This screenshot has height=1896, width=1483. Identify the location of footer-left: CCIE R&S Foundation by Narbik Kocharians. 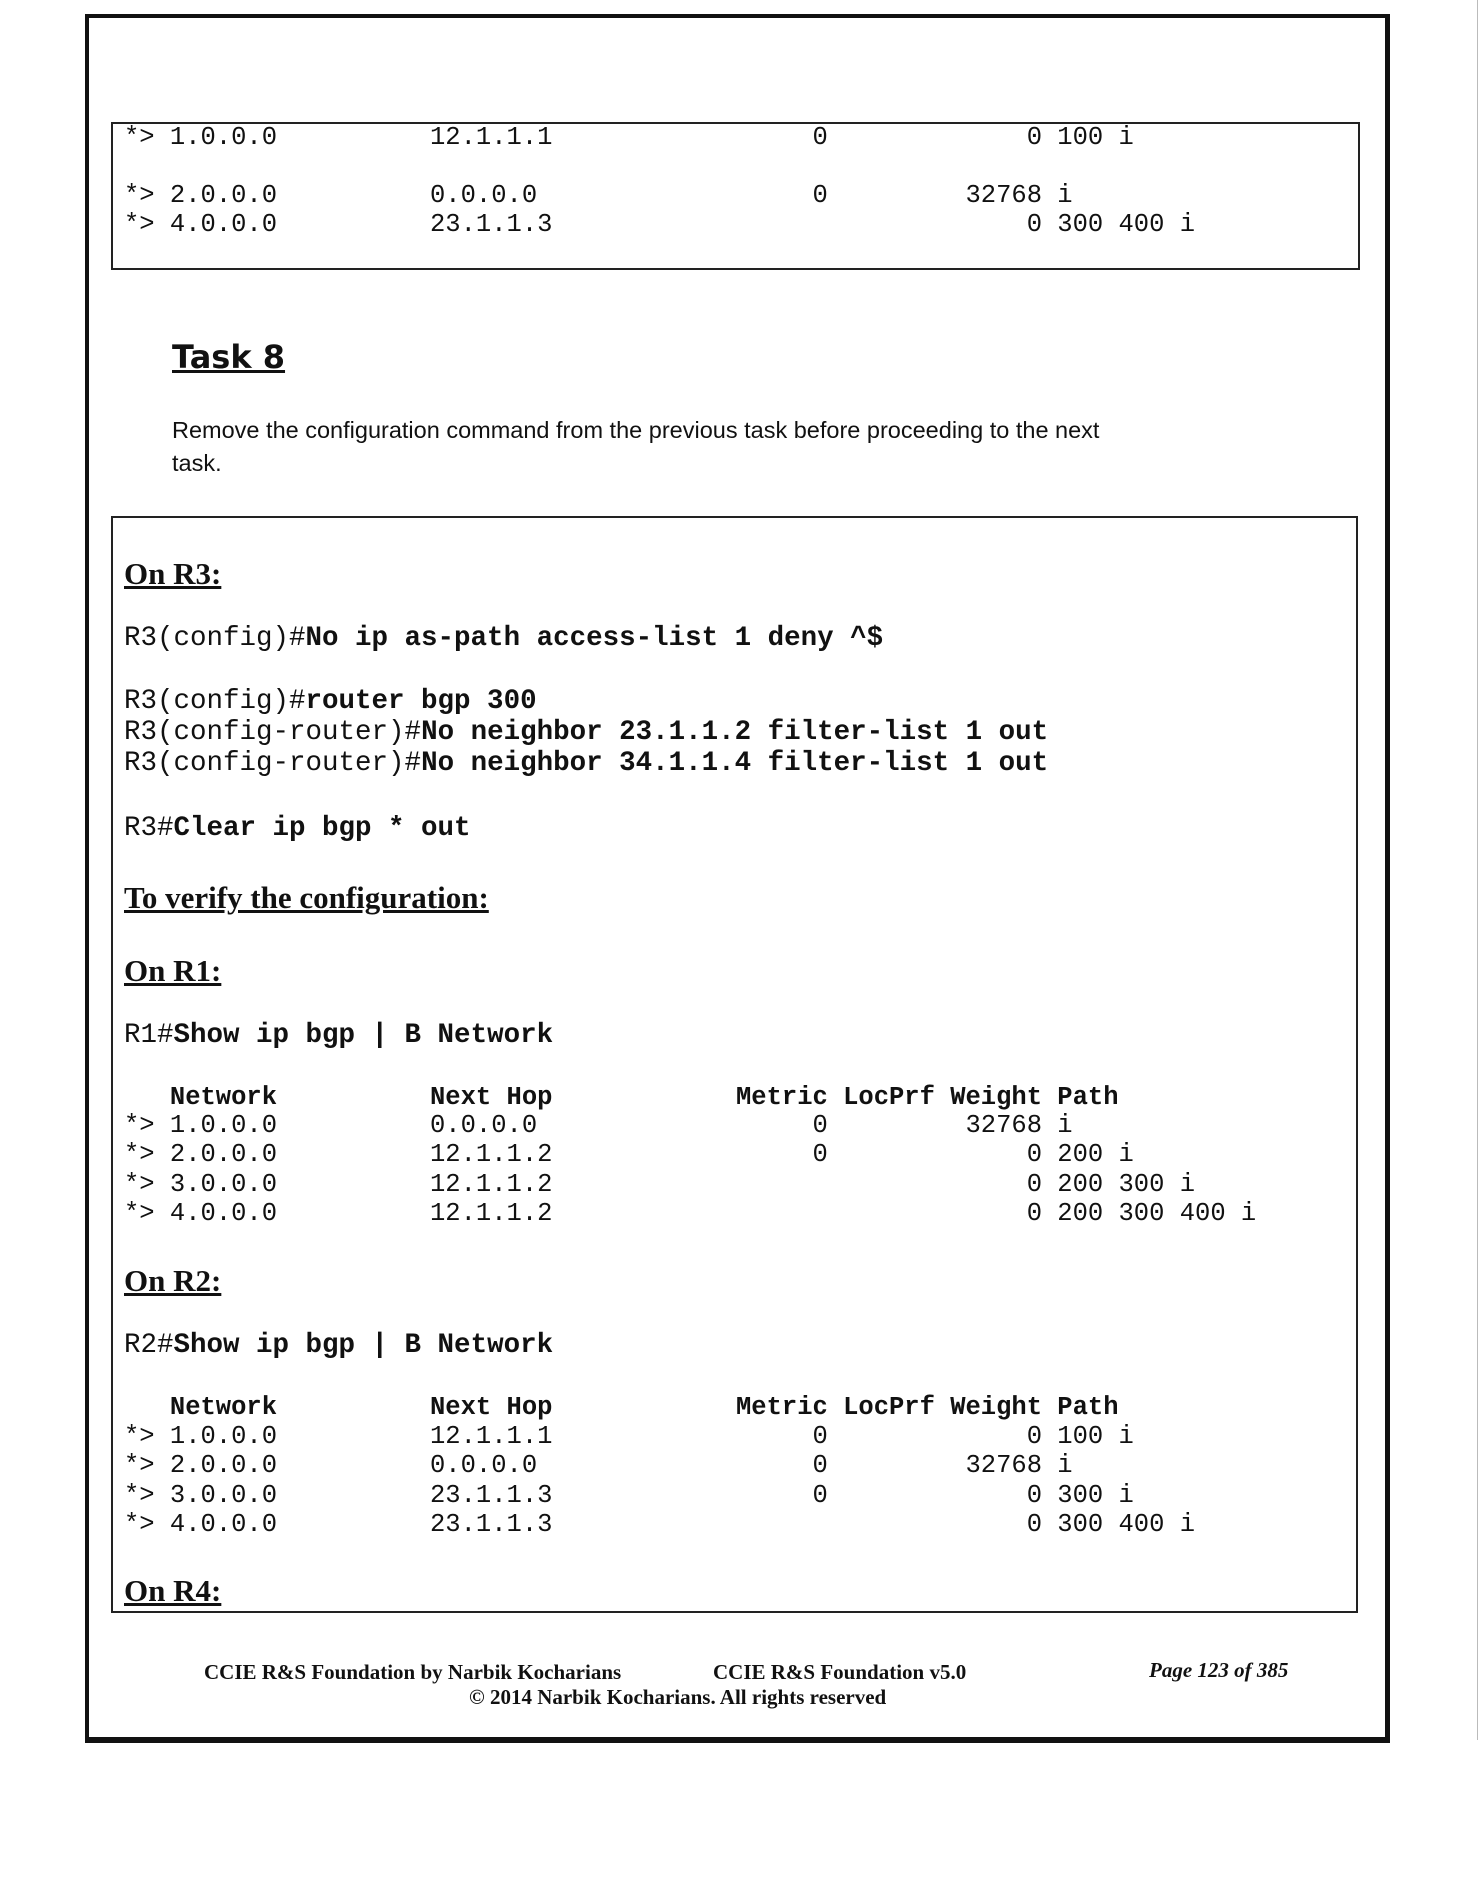
(413, 1672).